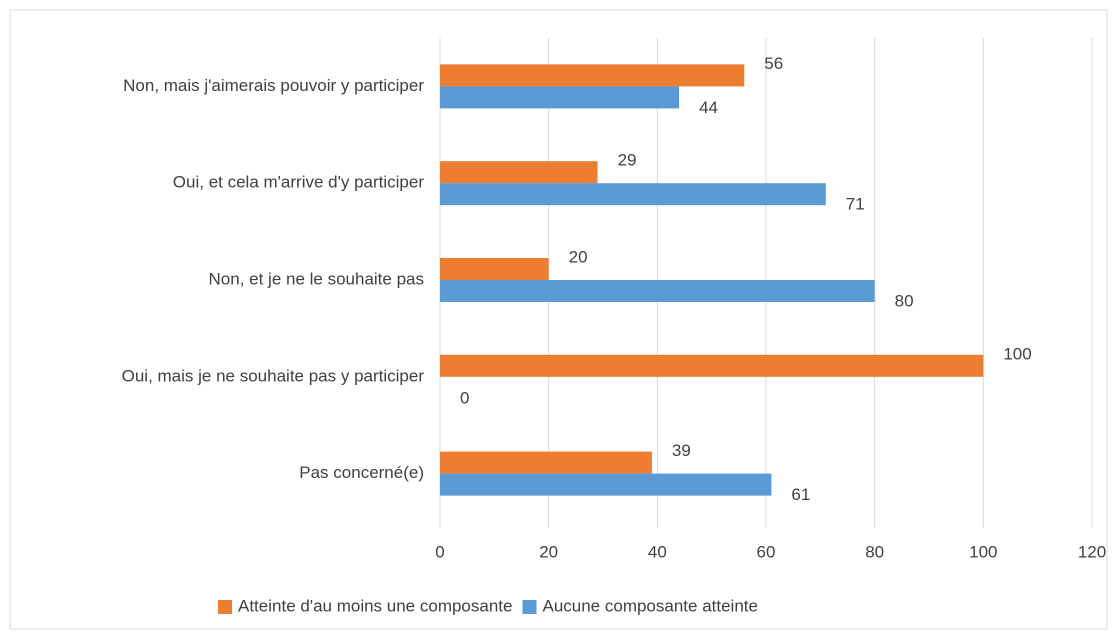 The width and height of the screenshot is (1118, 639). What do you see at coordinates (681, 450) in the screenshot?
I see `data-label: 39` at bounding box center [681, 450].